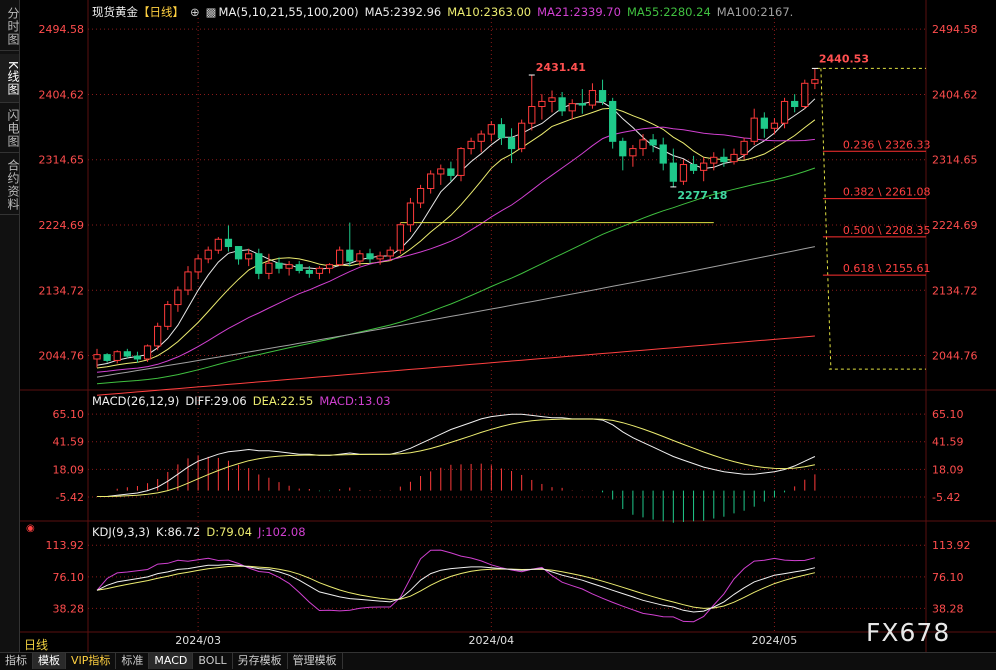  I want to click on macd-tick-label-right: 41.59, so click(948, 442).